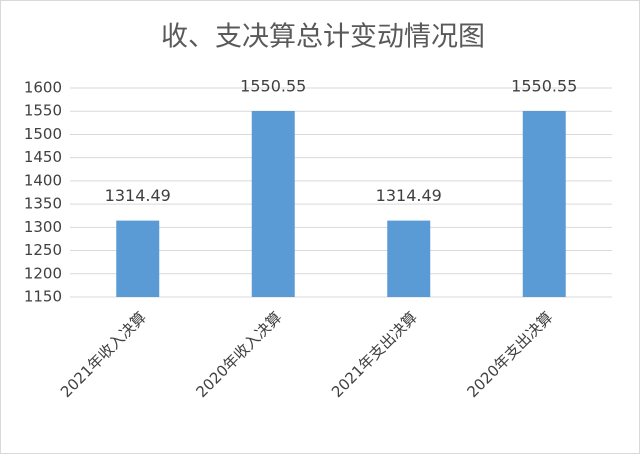 The width and height of the screenshot is (640, 454). I want to click on y-tick-label: 1150, so click(43, 297).